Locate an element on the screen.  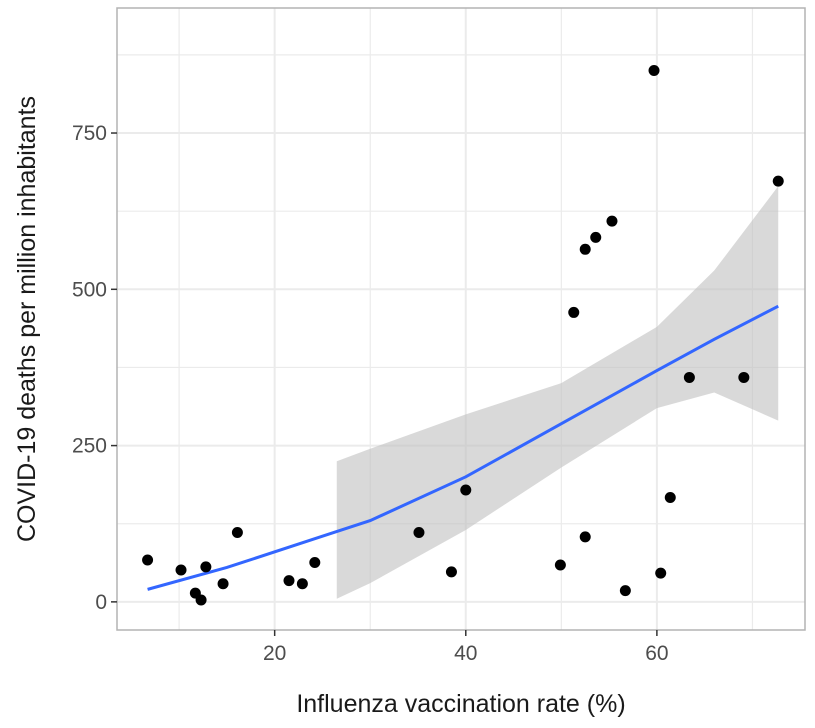
y-tick-label: 250 is located at coordinates (89, 446).